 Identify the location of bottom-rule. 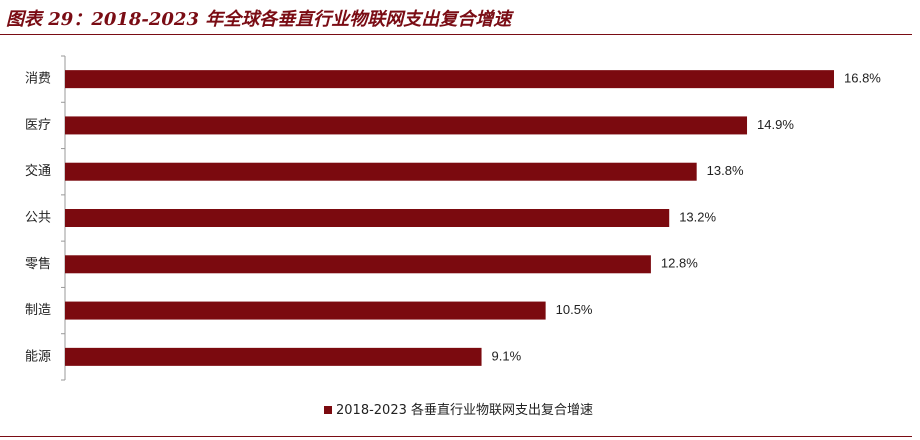
(456, 436).